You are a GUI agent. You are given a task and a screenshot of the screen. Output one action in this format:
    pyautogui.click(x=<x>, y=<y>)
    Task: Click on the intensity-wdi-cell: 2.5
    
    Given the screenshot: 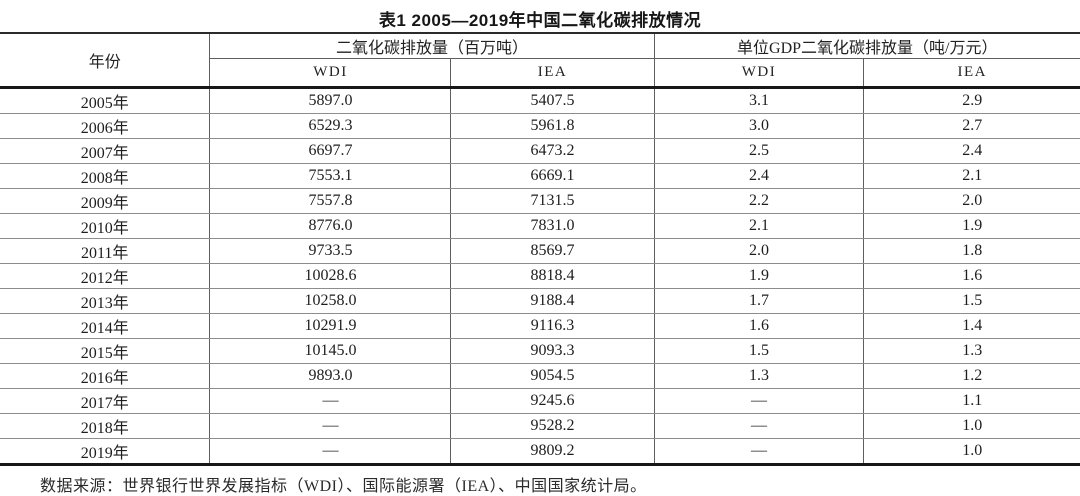 What is the action you would take?
    pyautogui.click(x=758, y=151)
    